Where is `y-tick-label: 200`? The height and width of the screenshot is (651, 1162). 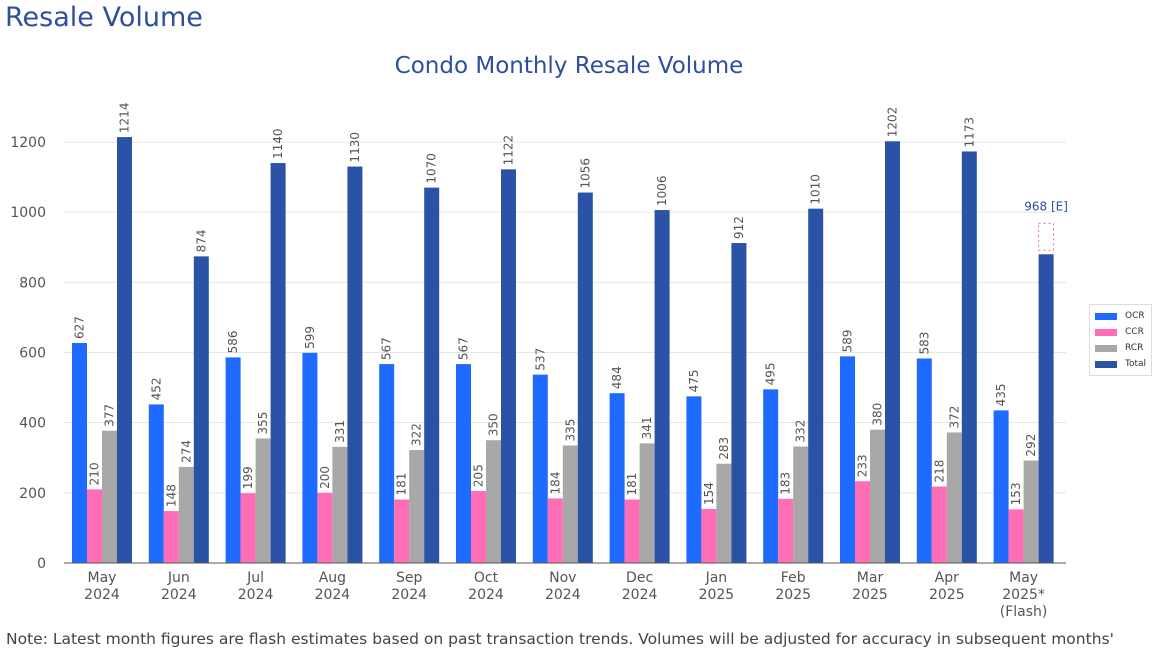
y-tick-label: 200 is located at coordinates (32, 494).